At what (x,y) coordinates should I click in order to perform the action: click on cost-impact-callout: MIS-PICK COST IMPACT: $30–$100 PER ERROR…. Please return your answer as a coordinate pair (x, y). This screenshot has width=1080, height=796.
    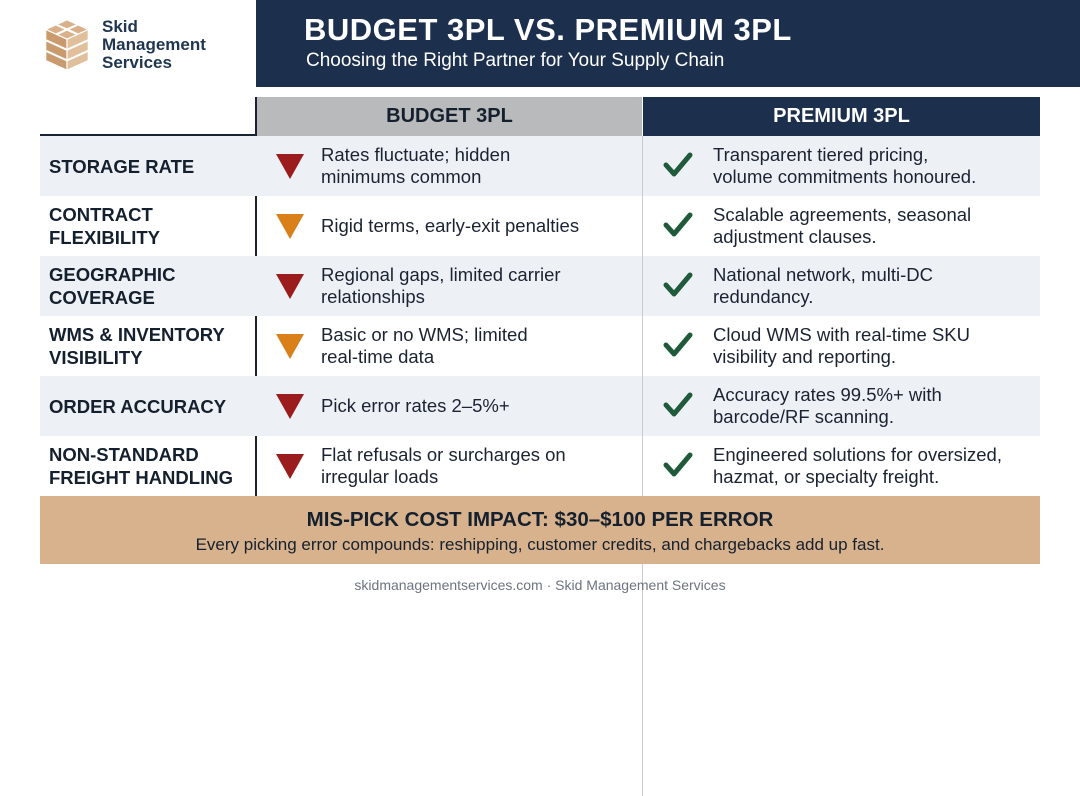
    Looking at the image, I should click on (540, 530).